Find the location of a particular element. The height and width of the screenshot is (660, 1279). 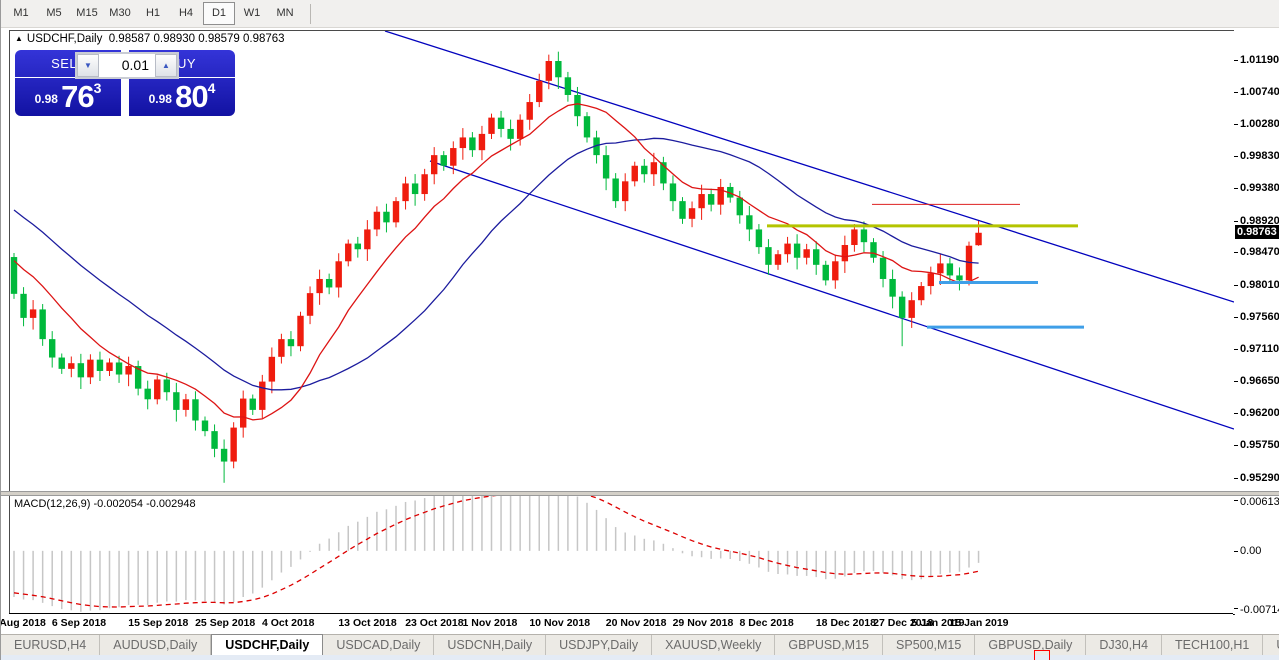

date-axis-label: 1 Nov 2018 is located at coordinates (490, 623).